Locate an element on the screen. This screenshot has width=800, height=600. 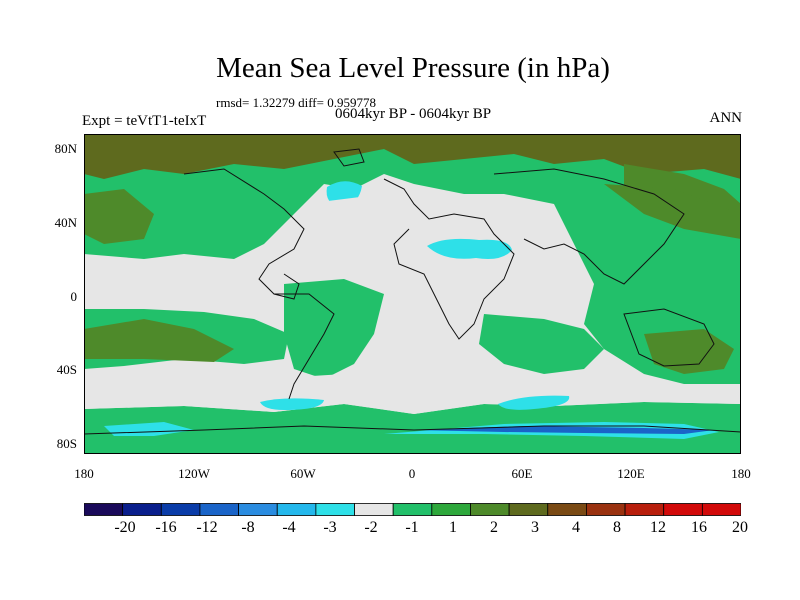
stats-text: rmsd= 1.32279 diff= 0.959778 is located at coordinates (296, 102).